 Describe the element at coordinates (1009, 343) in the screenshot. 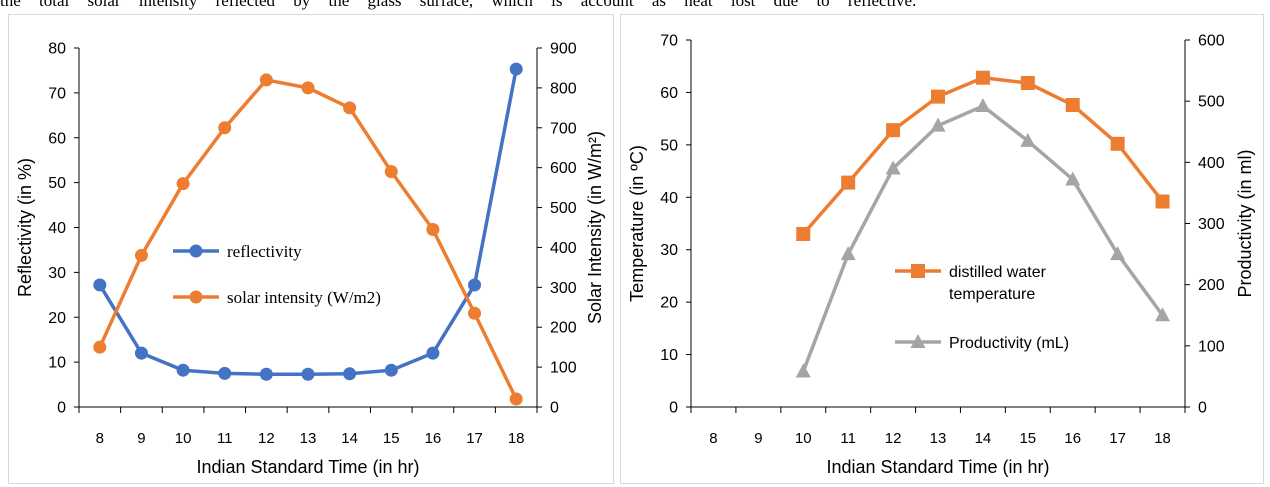

I see `legend-label-2: Productivity (mL)` at that location.